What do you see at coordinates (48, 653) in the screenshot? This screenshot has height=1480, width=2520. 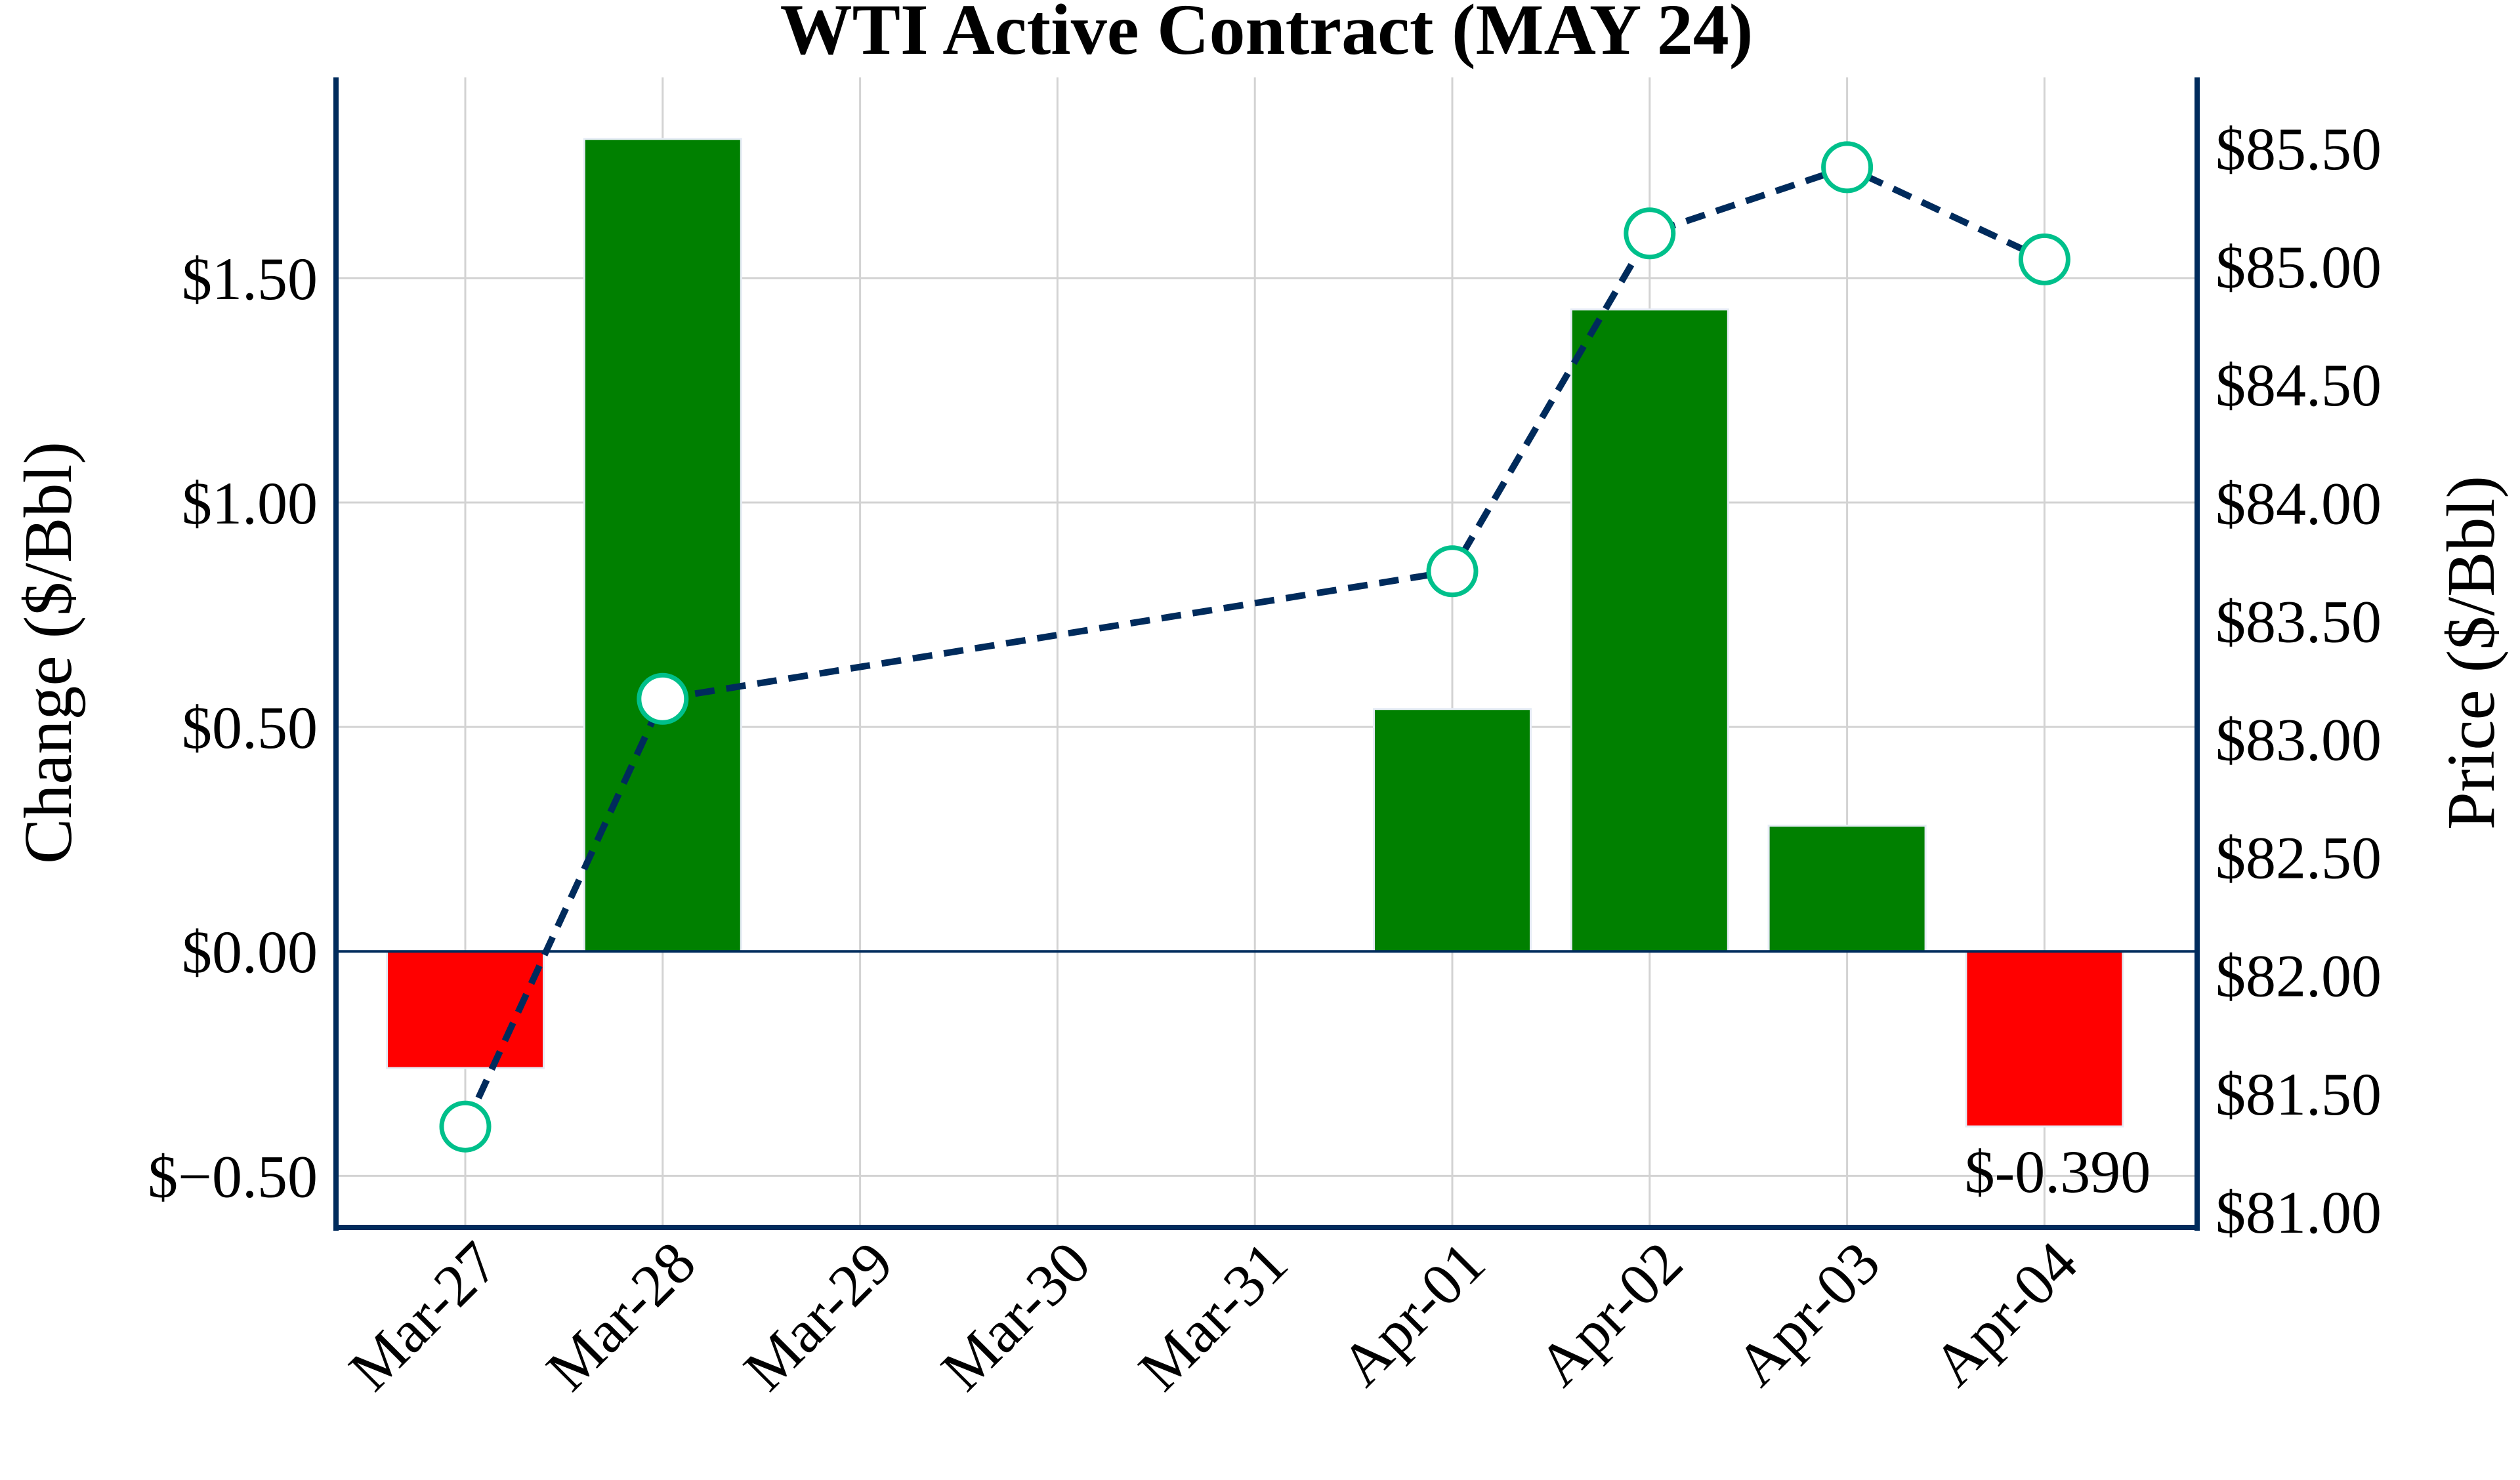 I see `left-axis-label: Change ($/Bbl)` at bounding box center [48, 653].